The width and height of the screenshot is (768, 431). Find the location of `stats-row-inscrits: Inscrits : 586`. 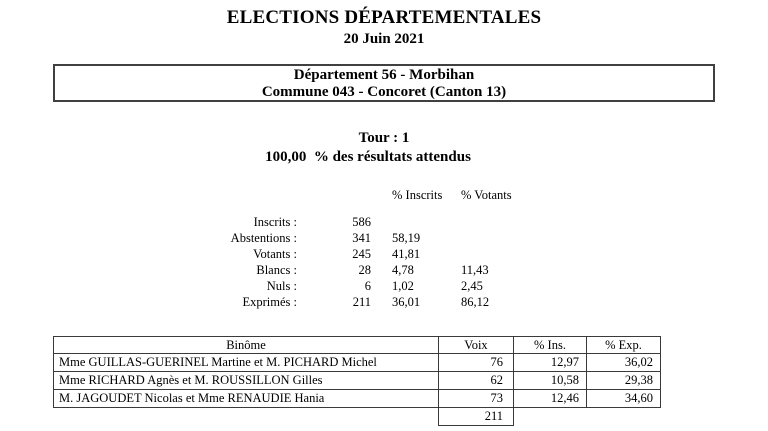

stats-row-inscrits: Inscrits : 586 is located at coordinates (302, 222).